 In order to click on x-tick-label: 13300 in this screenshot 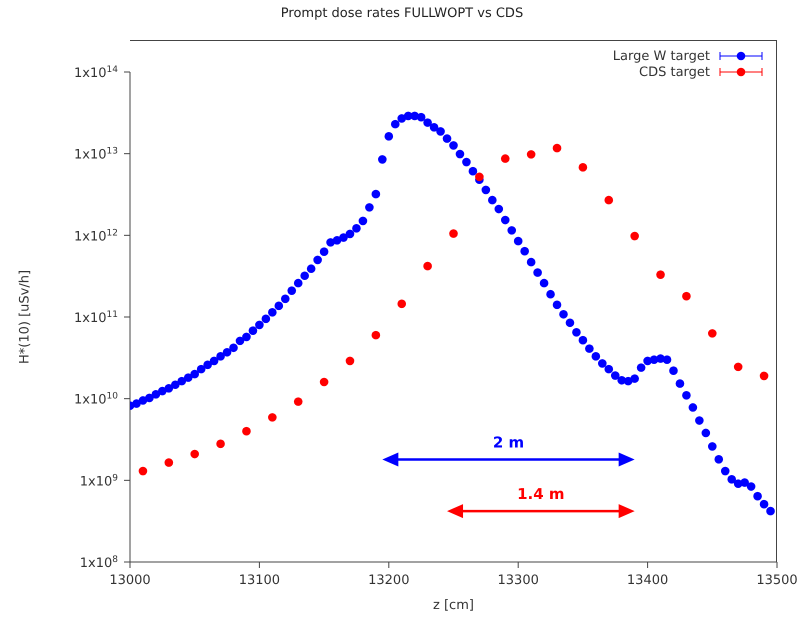, I will do `click(518, 580)`.